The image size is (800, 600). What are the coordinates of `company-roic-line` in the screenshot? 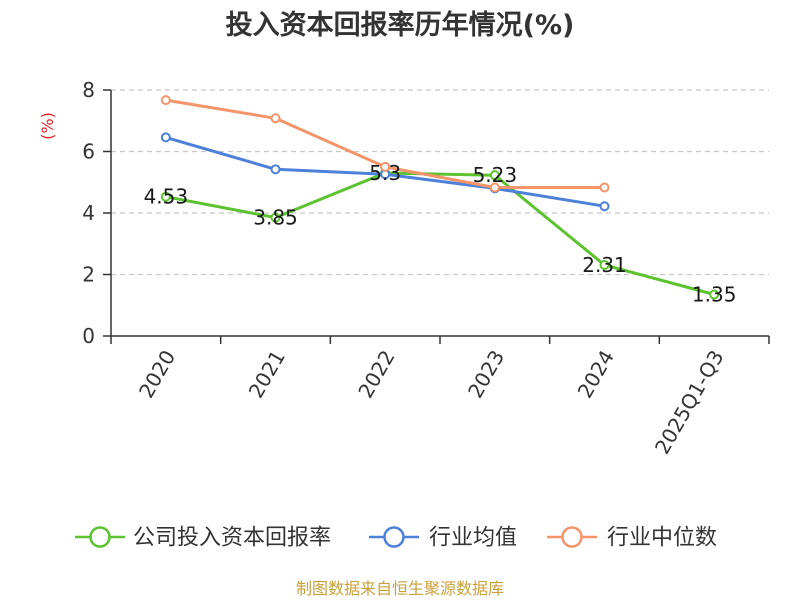 It's located at (440, 233).